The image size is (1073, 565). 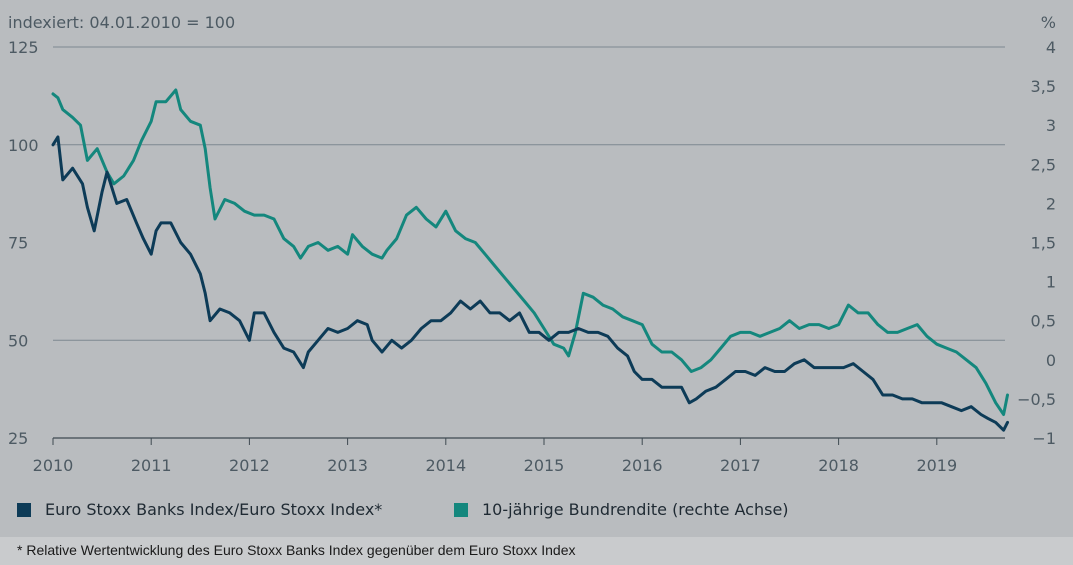 I want to click on x-tick-label: 2010, so click(x=53, y=465).